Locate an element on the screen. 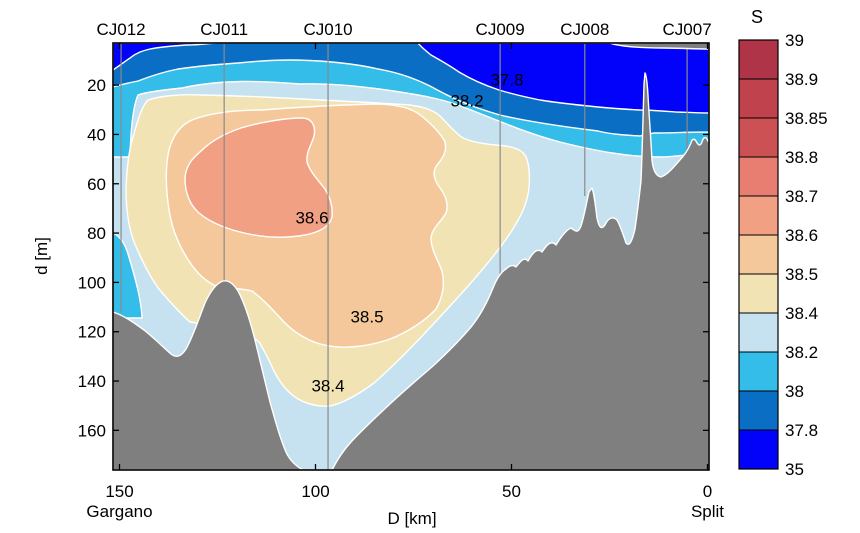 Image resolution: width=860 pixels, height=533 pixels. contour-label-38.2: 38.2 is located at coordinates (466, 100).